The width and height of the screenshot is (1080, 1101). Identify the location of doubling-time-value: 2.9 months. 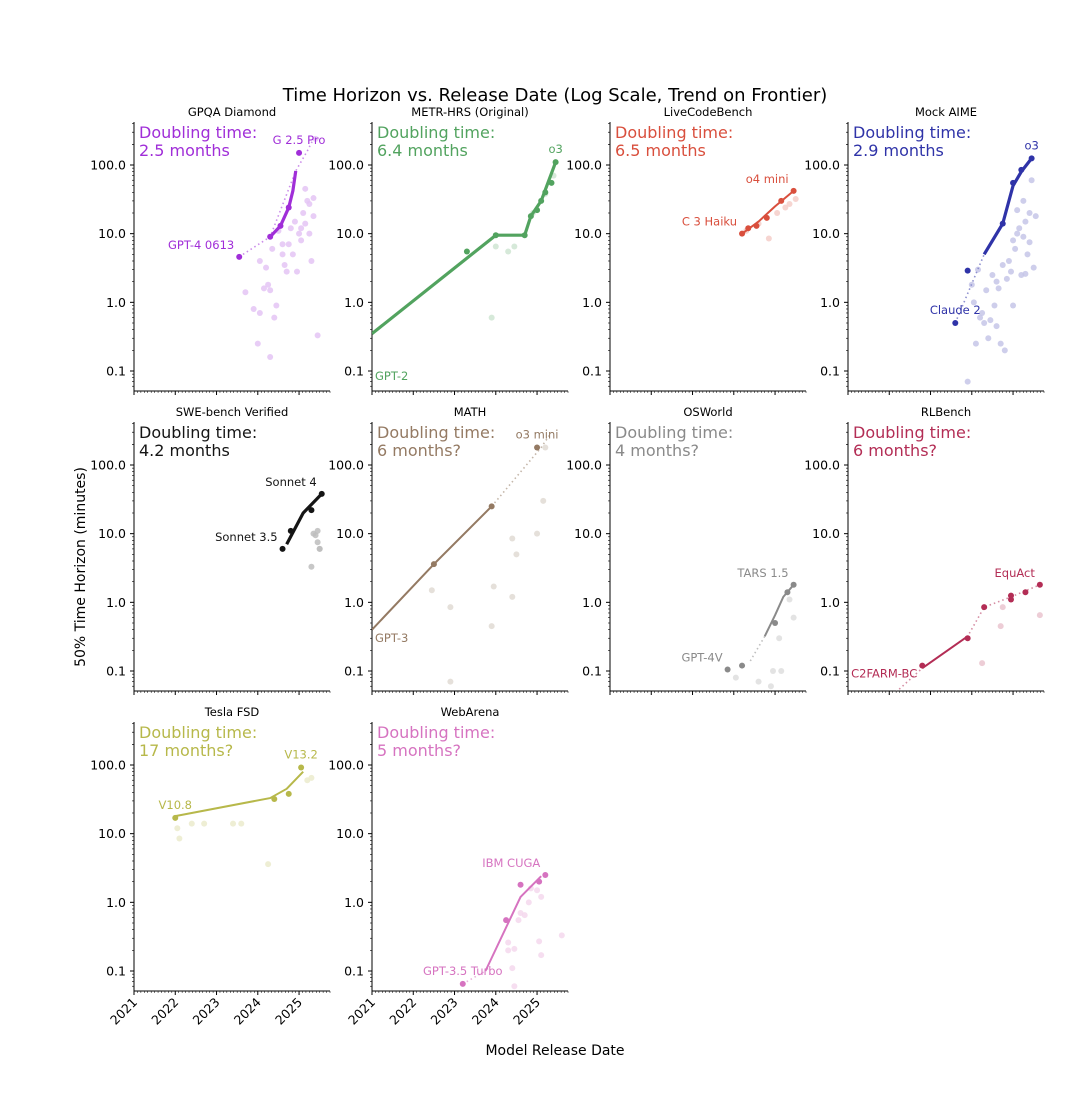
(898, 150).